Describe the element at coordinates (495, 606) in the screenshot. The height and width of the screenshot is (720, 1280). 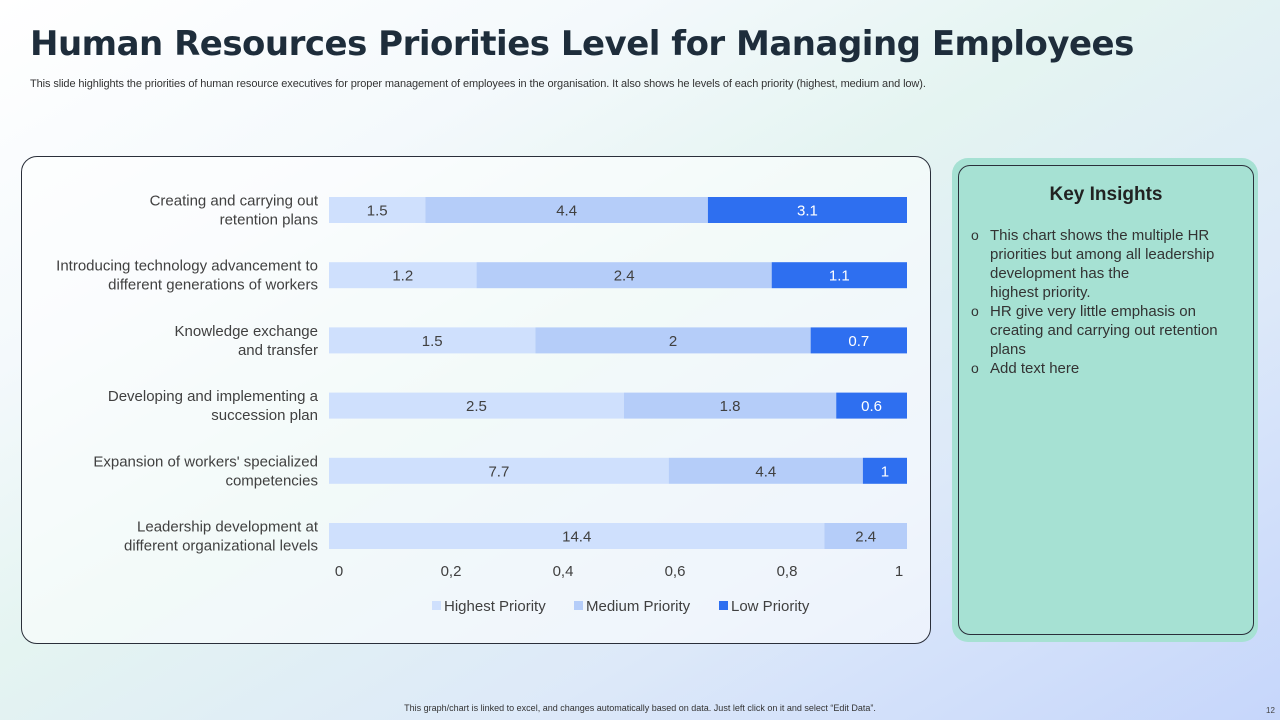
I see `legend-label: Highest Priority` at that location.